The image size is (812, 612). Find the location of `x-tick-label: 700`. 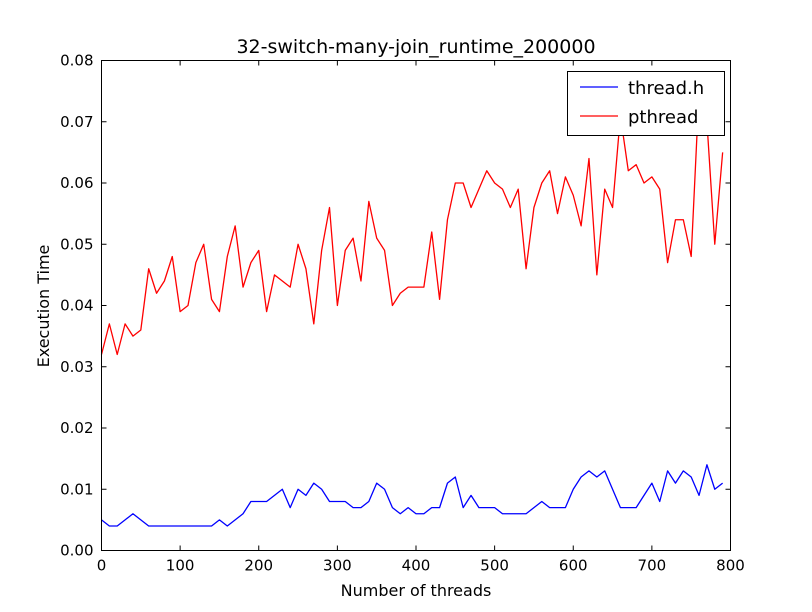

x-tick-label: 700 is located at coordinates (652, 566).